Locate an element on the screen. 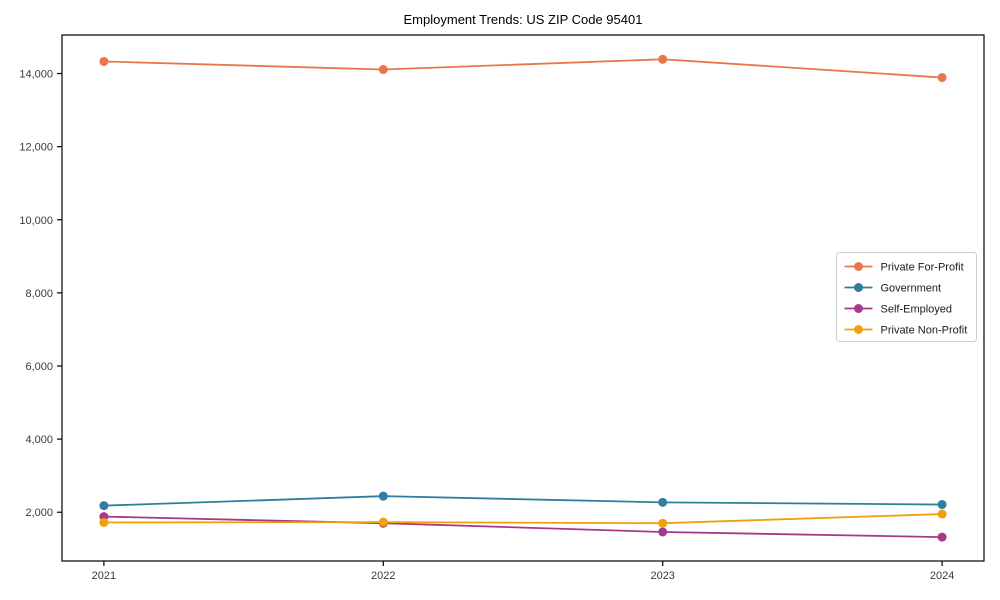  legend-label: Private Non-Profit is located at coordinates (924, 331).